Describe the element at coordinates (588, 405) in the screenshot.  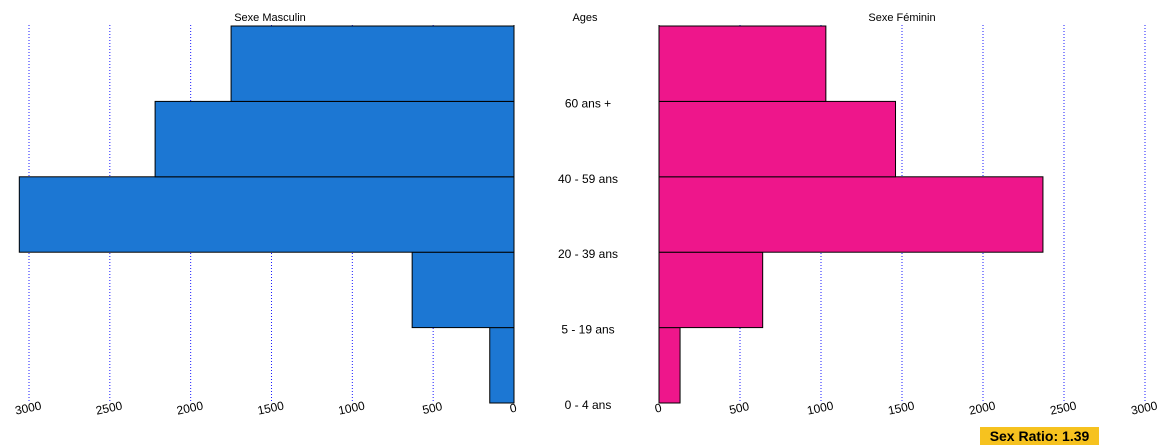
I see `age-label: 0 - 4 ans` at that location.